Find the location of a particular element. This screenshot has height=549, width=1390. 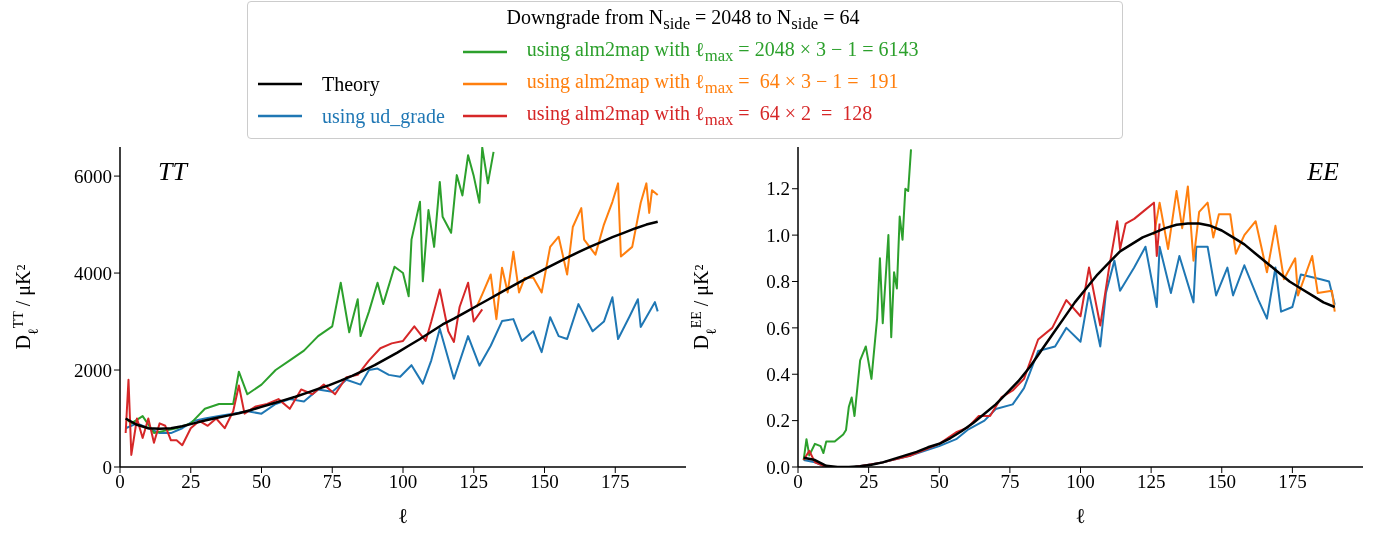

y-tick-label: 0.4 is located at coordinates (778, 374).